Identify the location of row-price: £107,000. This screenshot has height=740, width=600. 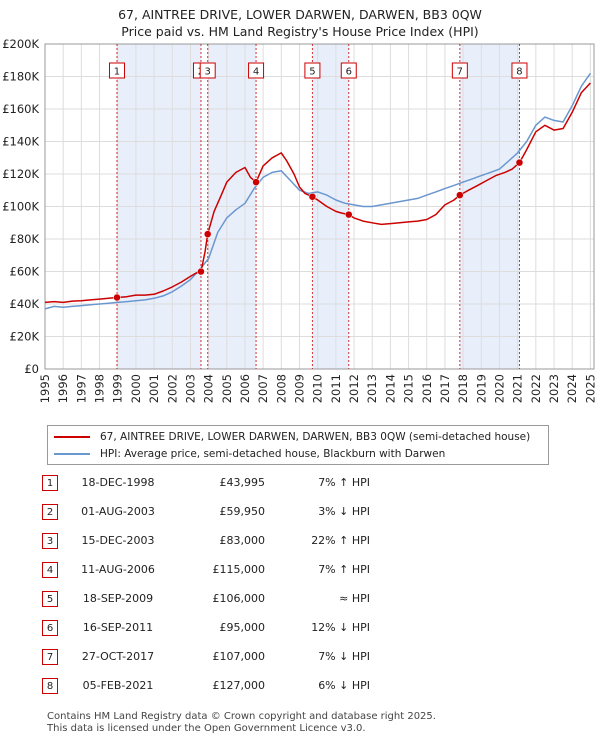
(239, 656).